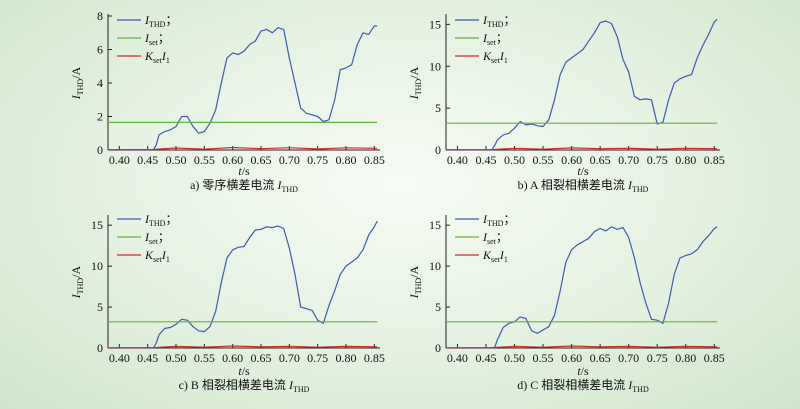  I want to click on chart-caption: b) A 相裂相横差电流 ITHD, so click(583, 186).